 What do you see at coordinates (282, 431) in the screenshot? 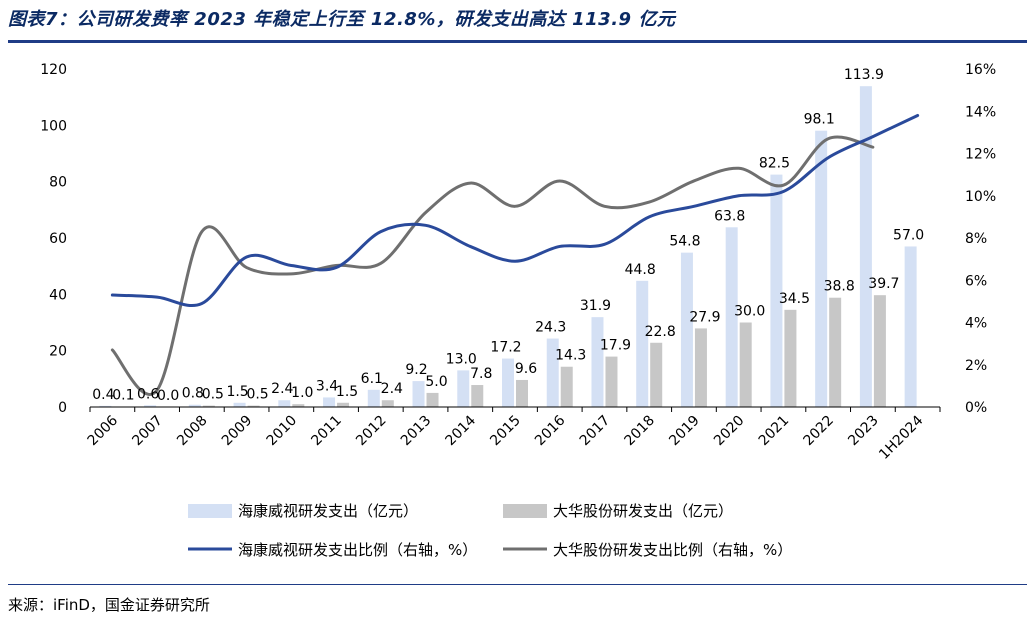
I see `x-tick-label: 2010` at bounding box center [282, 431].